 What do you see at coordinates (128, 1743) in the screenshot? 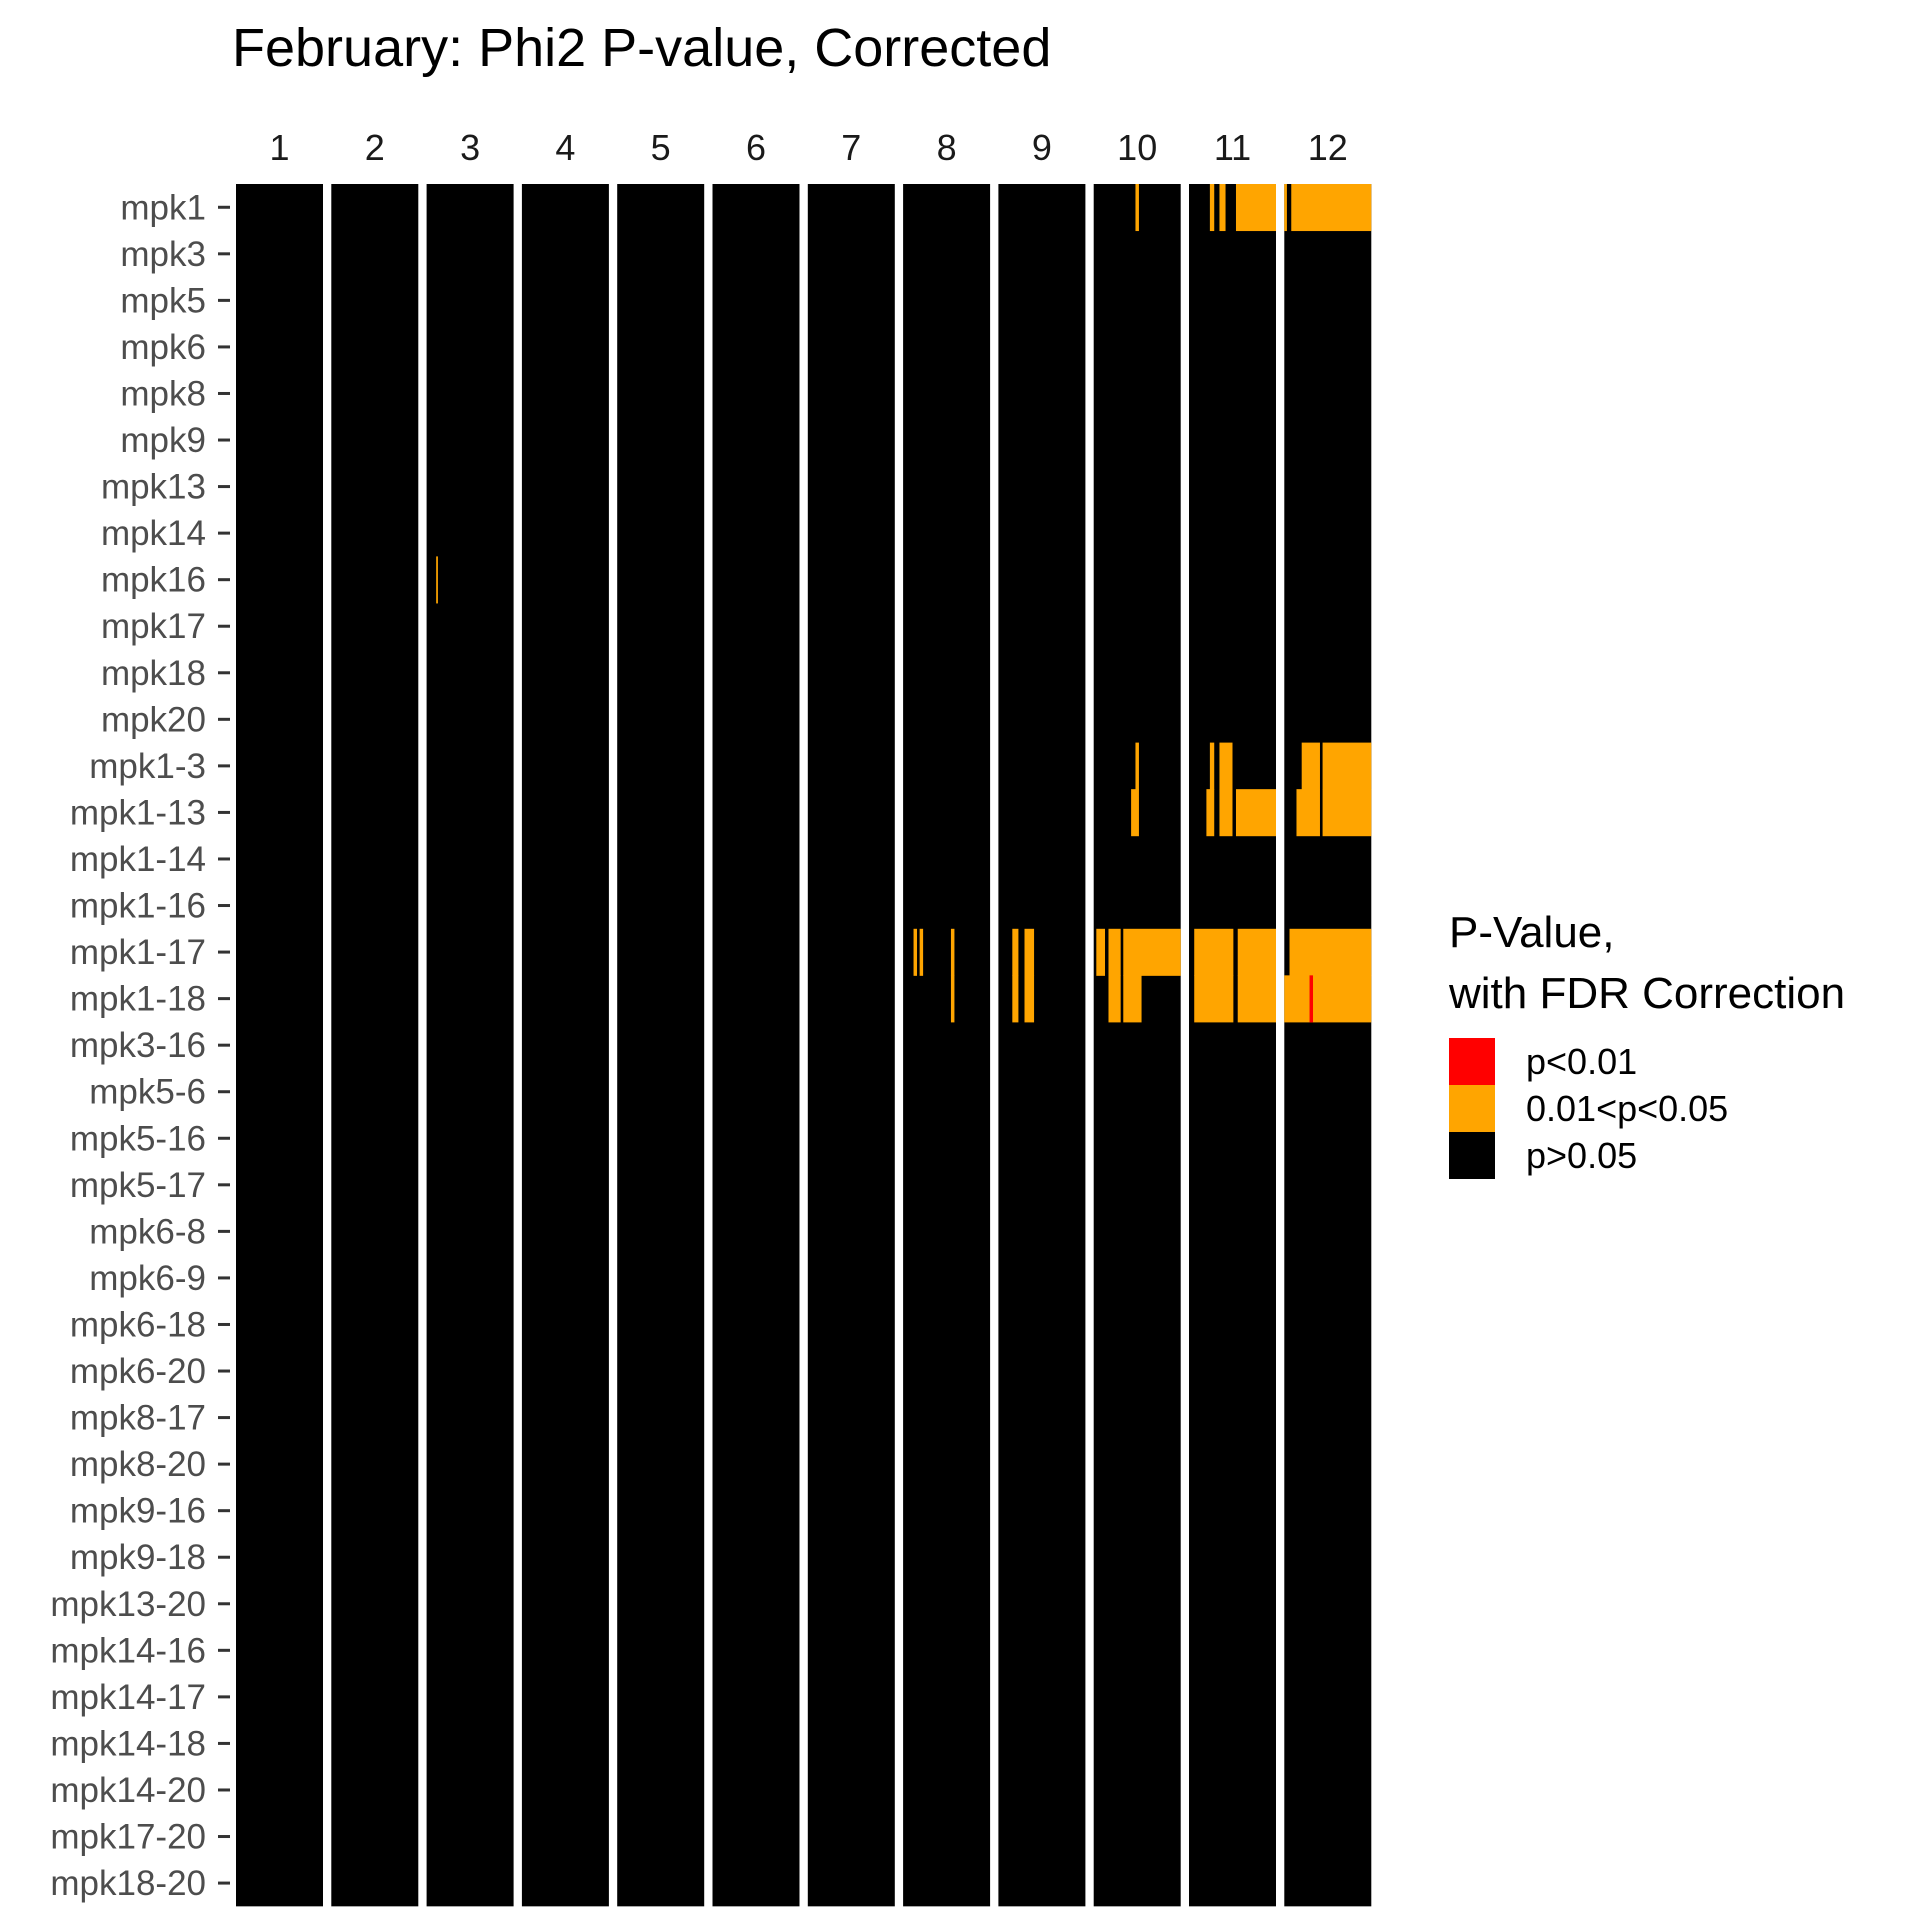
I see `row-label-mpk14-18: mpk14-18` at bounding box center [128, 1743].